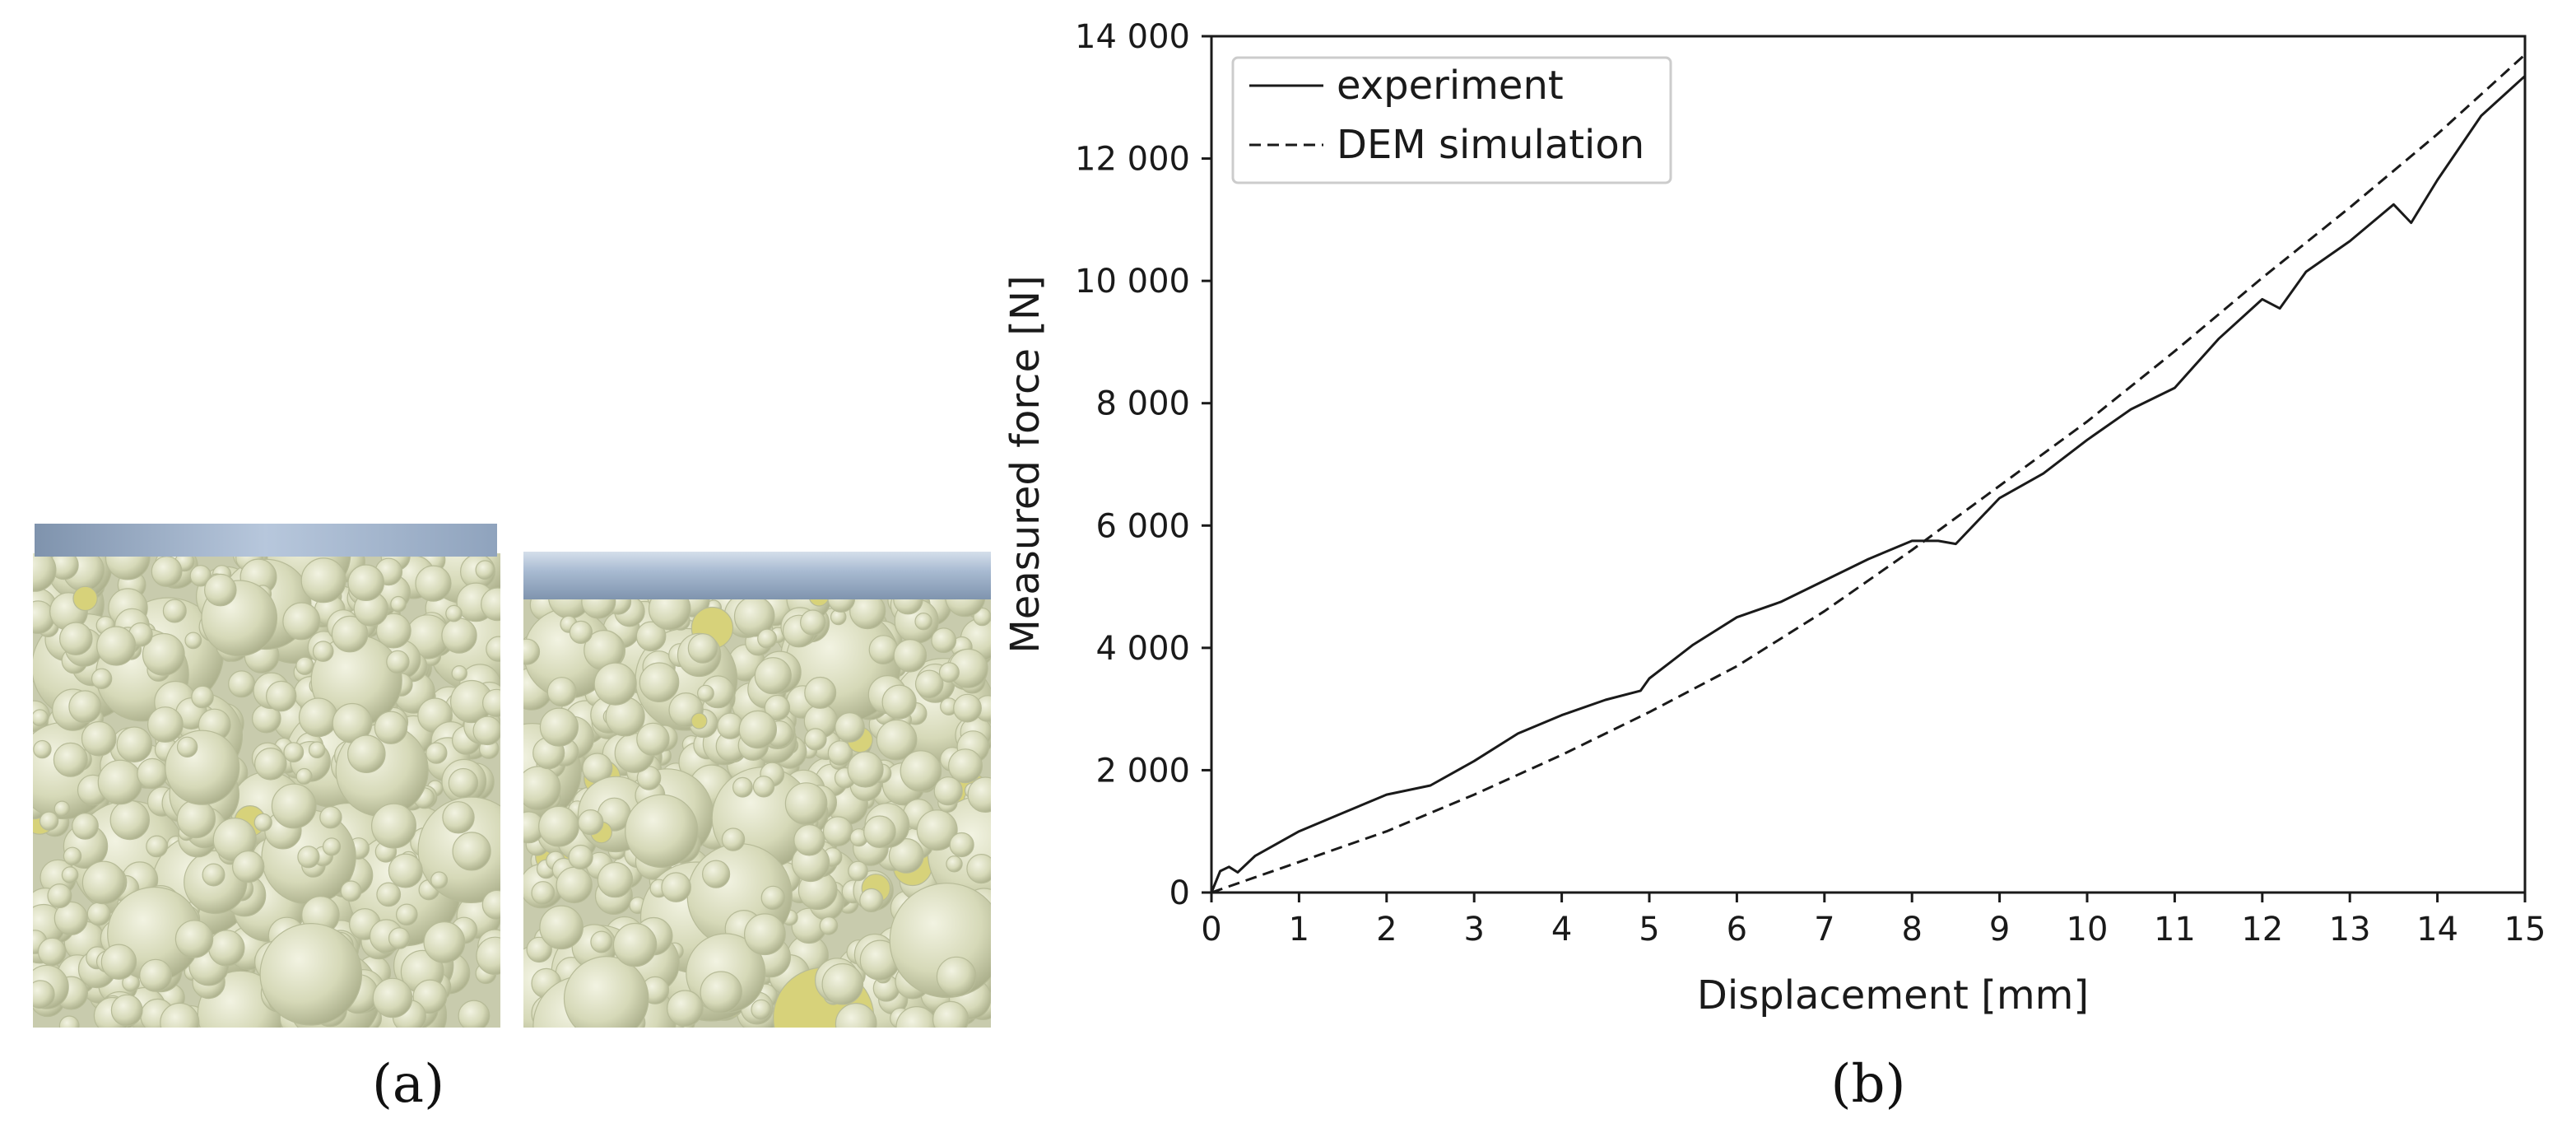 This screenshot has height=1142, width=2576. Describe the element at coordinates (1490, 145) in the screenshot. I see `legend-label-dem-simulation: DEM simulation` at that location.